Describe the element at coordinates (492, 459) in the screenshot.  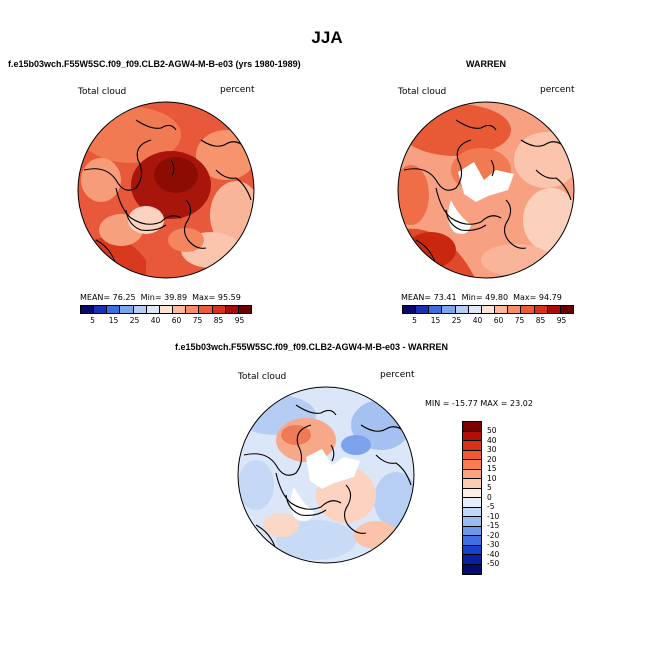
I see `colorbar-tick: 20` at that location.